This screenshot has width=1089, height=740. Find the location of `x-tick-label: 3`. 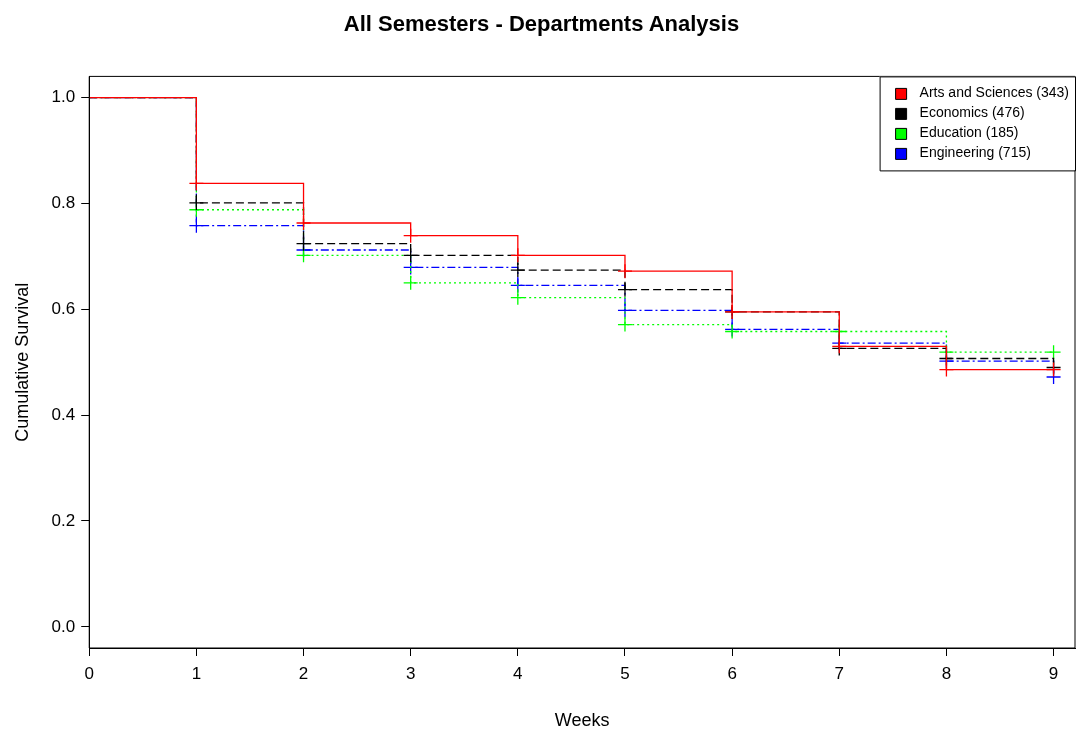

x-tick-label: 3 is located at coordinates (410, 673).